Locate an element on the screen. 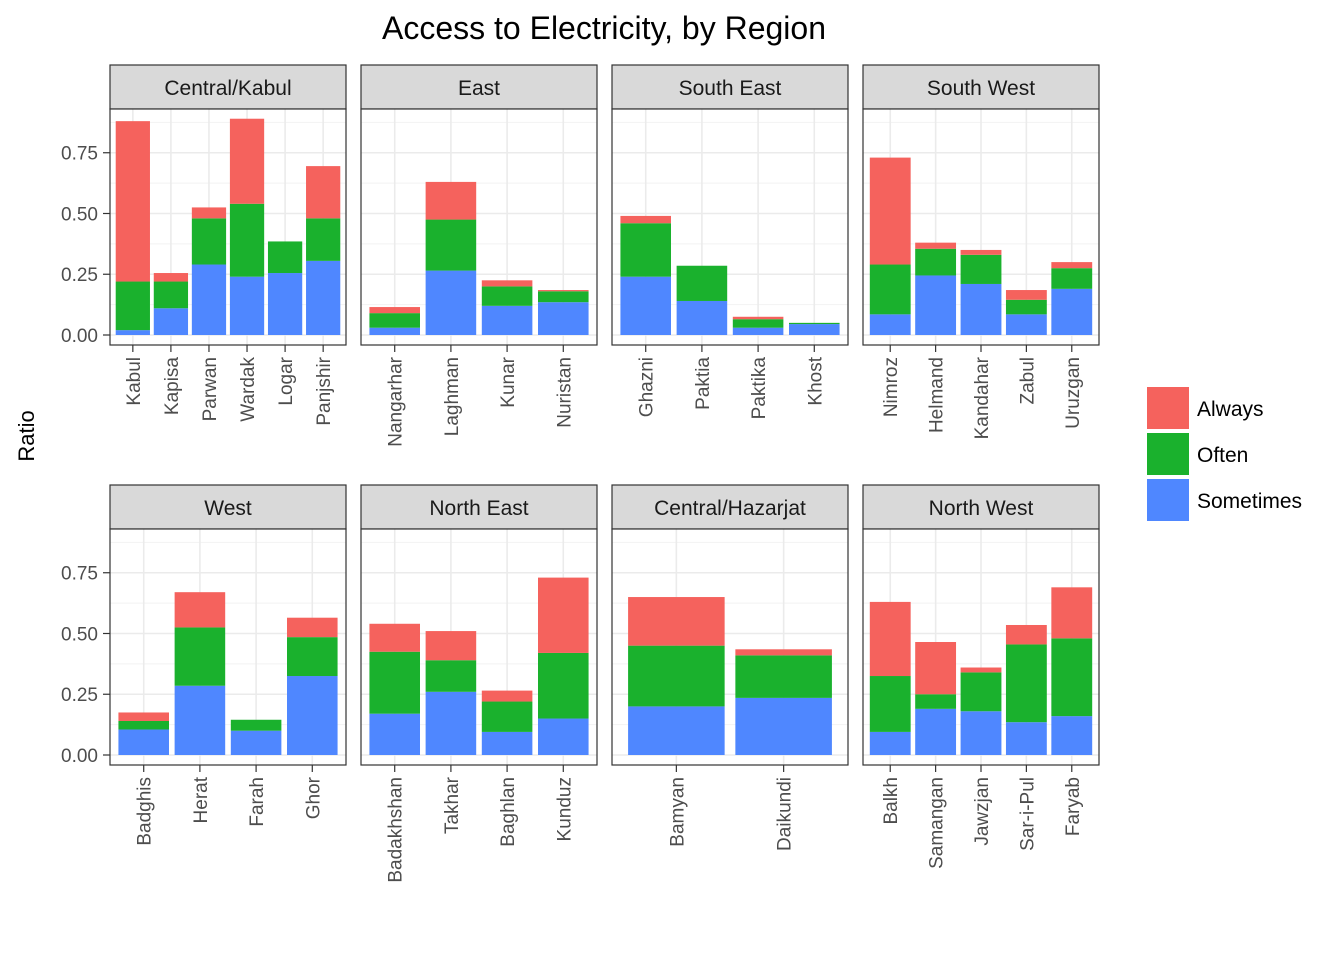  bar-herat is located at coordinates (200, 673).